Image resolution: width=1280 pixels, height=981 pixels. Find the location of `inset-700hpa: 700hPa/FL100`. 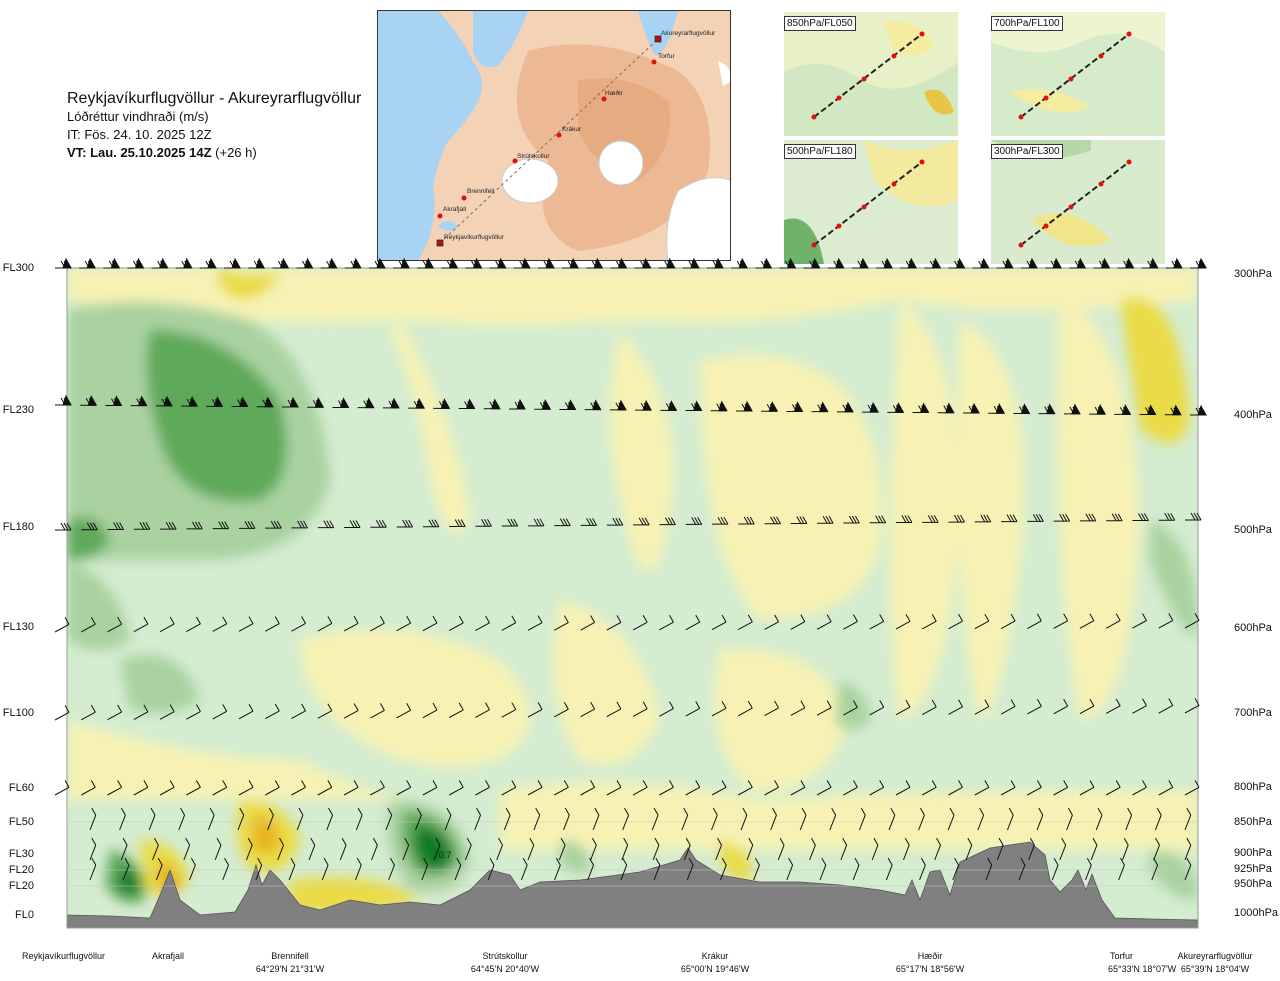

inset-700hpa: 700hPa/FL100 is located at coordinates (1078, 74).